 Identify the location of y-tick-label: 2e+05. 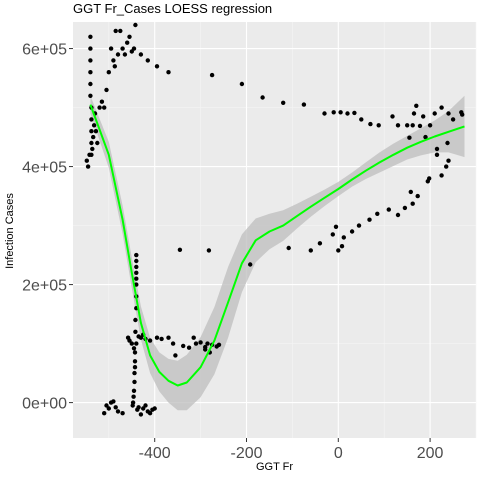
(44, 286).